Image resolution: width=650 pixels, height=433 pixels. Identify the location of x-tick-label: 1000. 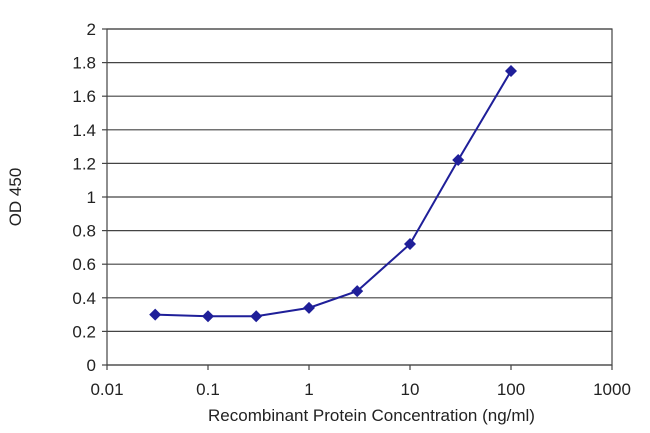
(612, 389).